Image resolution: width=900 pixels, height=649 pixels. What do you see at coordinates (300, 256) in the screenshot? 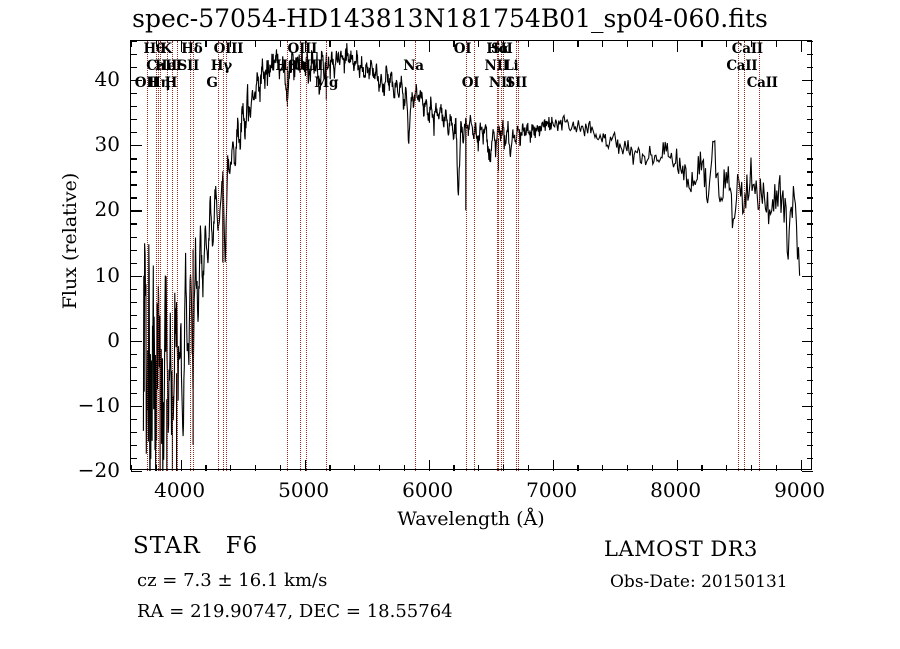
I see `line-marker-OIII` at bounding box center [300, 256].